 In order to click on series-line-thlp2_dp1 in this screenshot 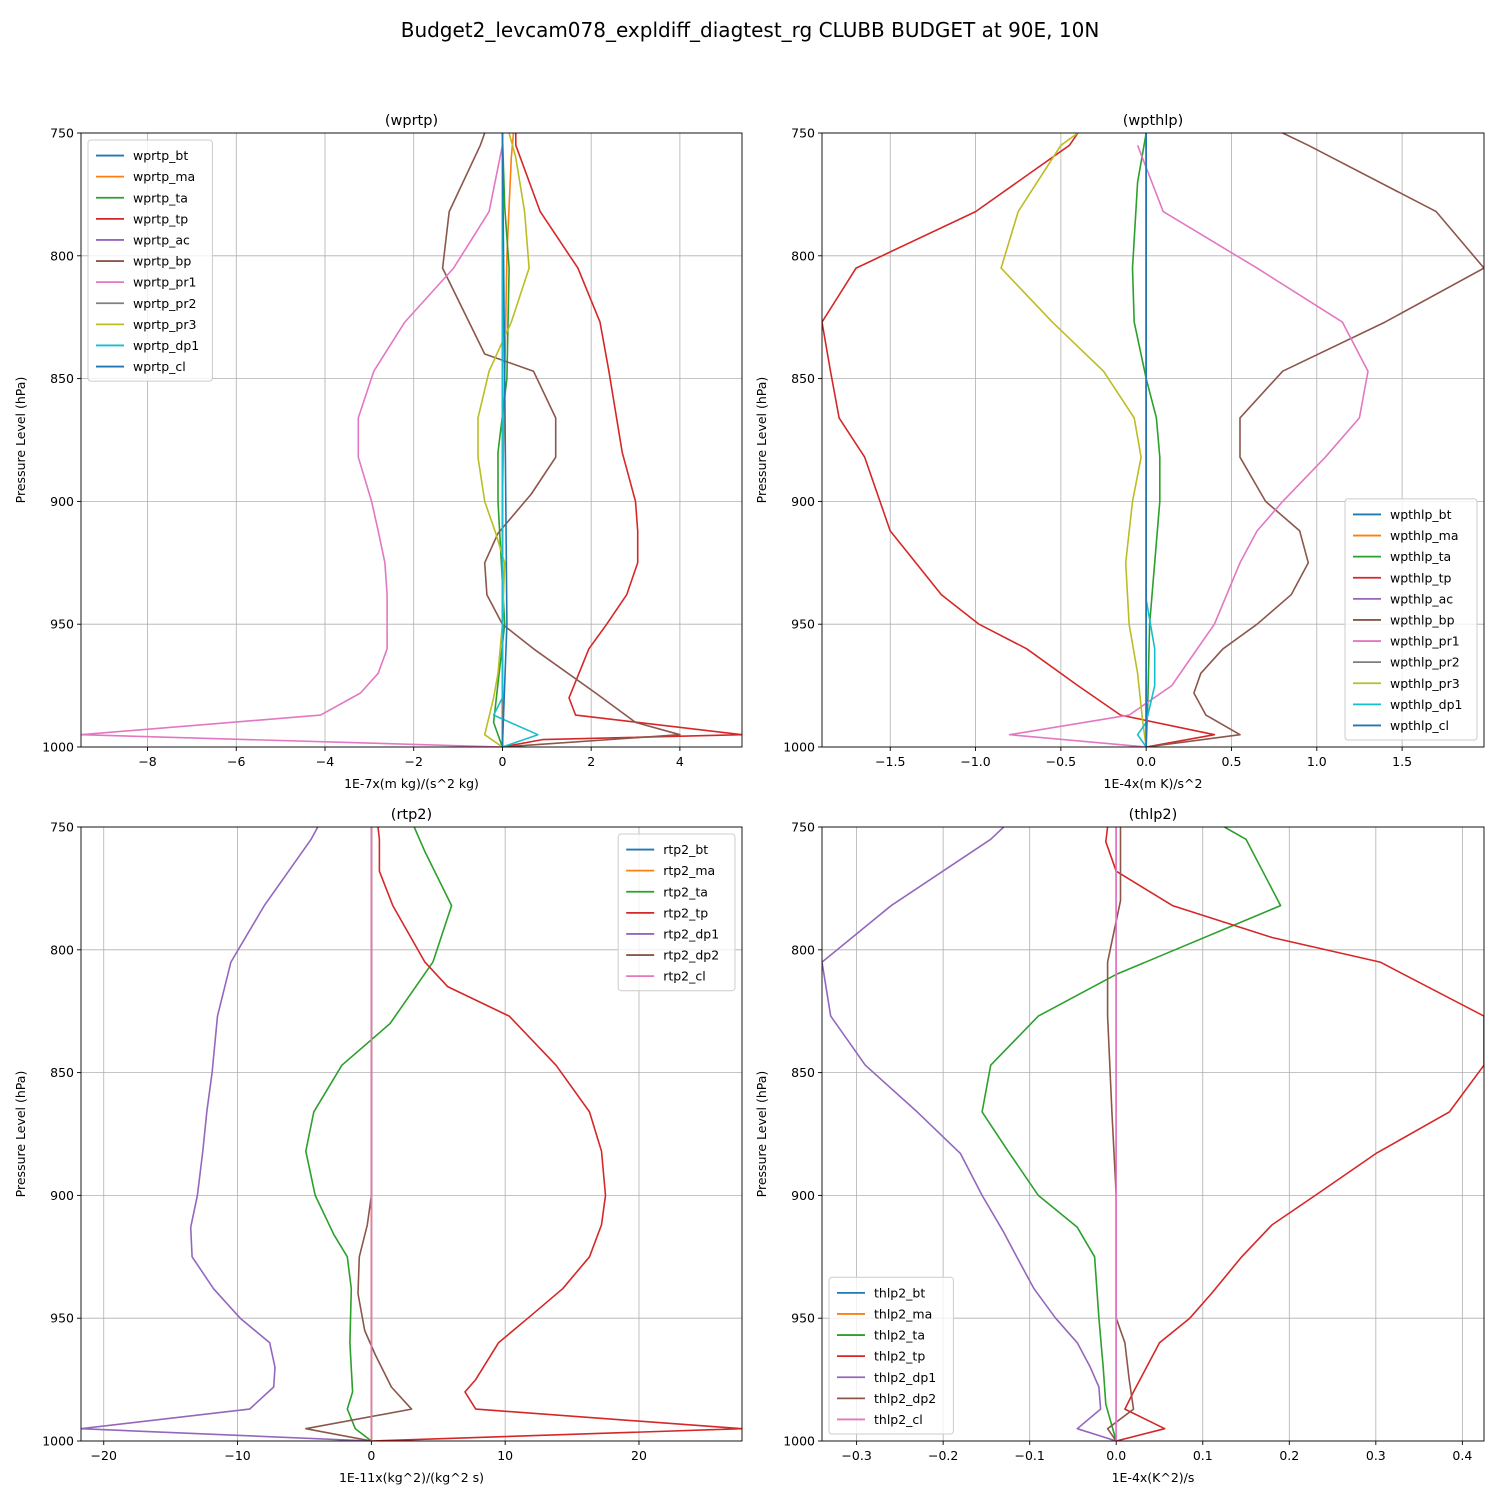, I will do `click(969, 1134)`.